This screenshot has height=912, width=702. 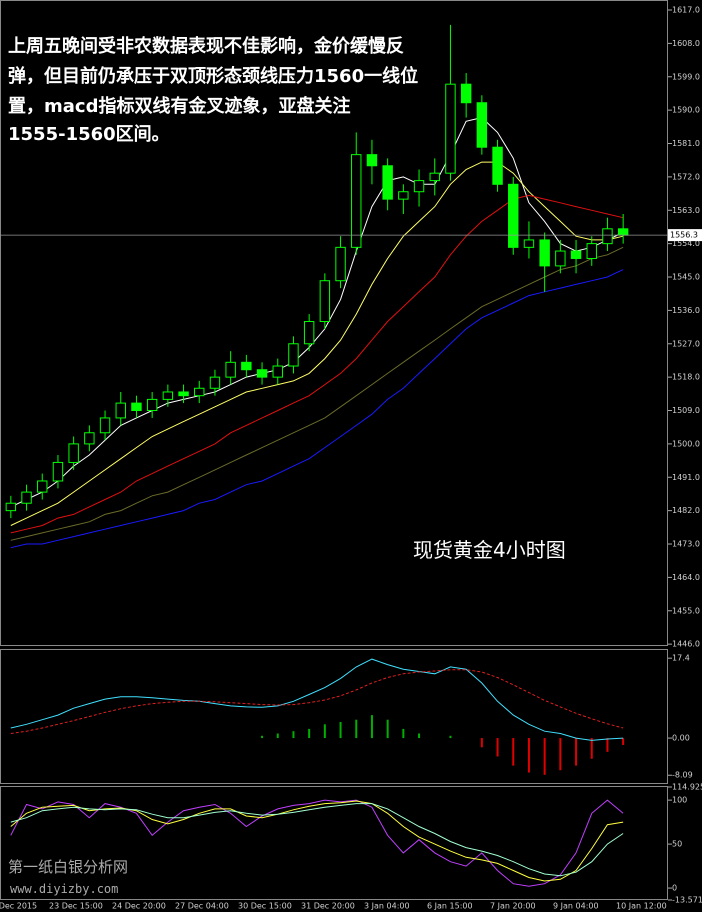 I want to click on annotation: 上周五晚间受非农数据表现不佳影响，金价缓慢反, so click(x=206, y=46).